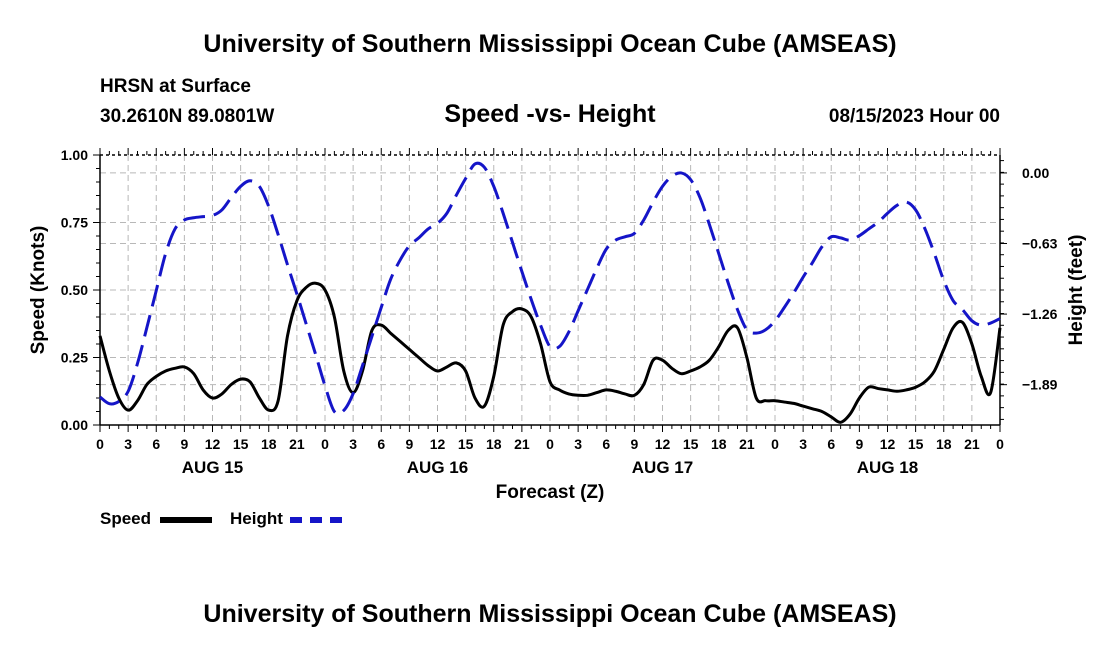  I want to click on y-tick-label-left: 0.75, so click(74, 223).